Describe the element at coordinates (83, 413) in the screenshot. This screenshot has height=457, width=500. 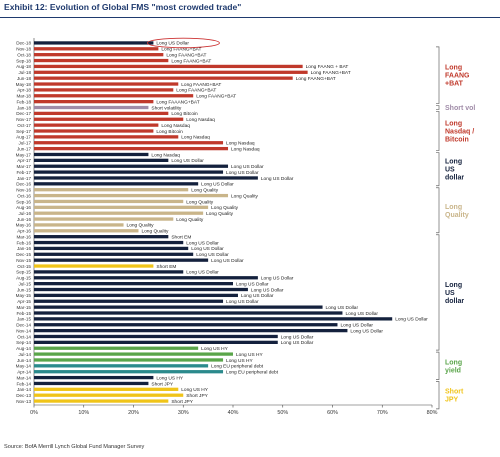
I see `x-tick-label: 10%` at that location.